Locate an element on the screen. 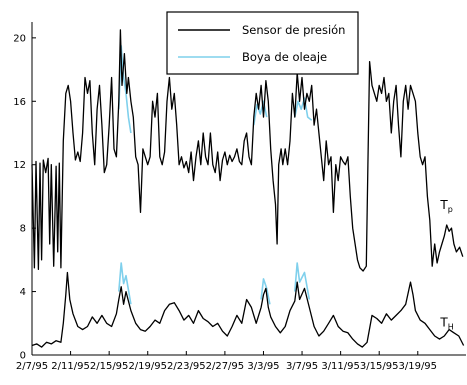 The width and height of the screenshot is (467, 385). series-label-th-main: T is located at coordinates (443, 322).